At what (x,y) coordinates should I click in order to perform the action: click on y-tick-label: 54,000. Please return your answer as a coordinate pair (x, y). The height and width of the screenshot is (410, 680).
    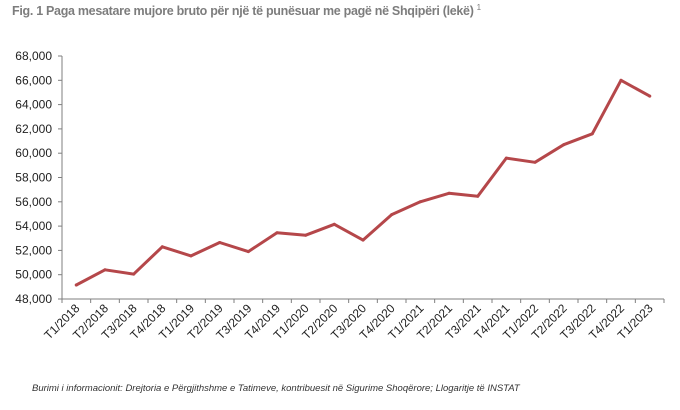
    Looking at the image, I should click on (33, 226).